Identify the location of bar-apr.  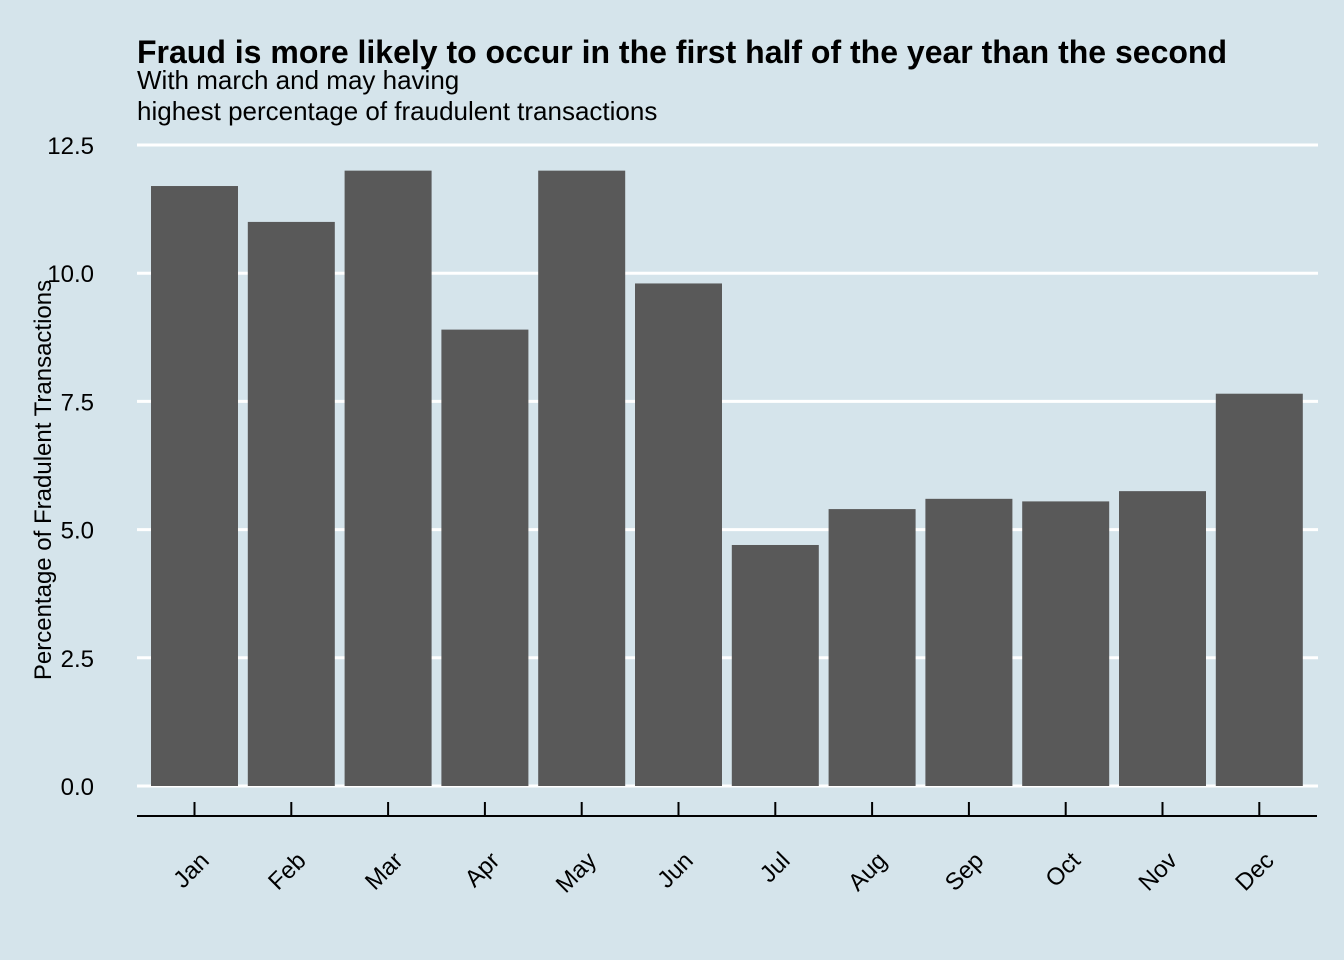
(485, 557).